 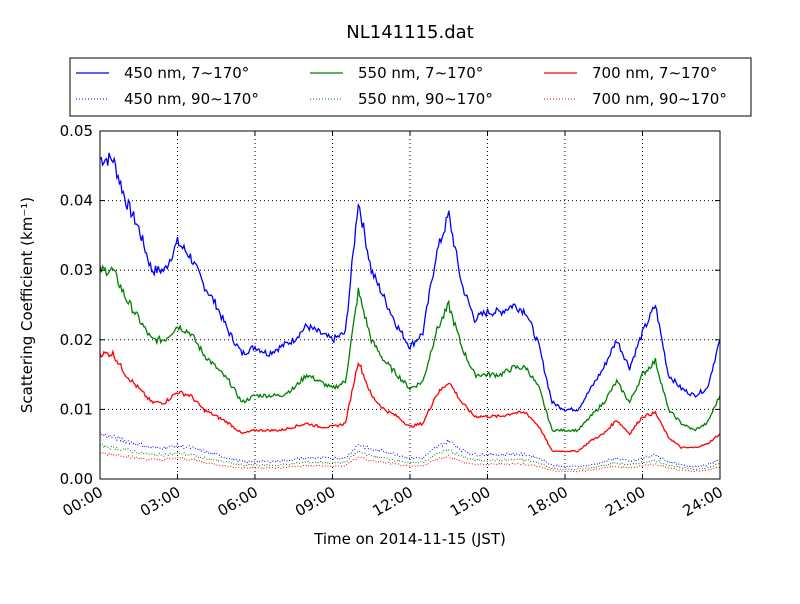 I want to click on y-tick-label: 0.01, so click(x=76, y=409).